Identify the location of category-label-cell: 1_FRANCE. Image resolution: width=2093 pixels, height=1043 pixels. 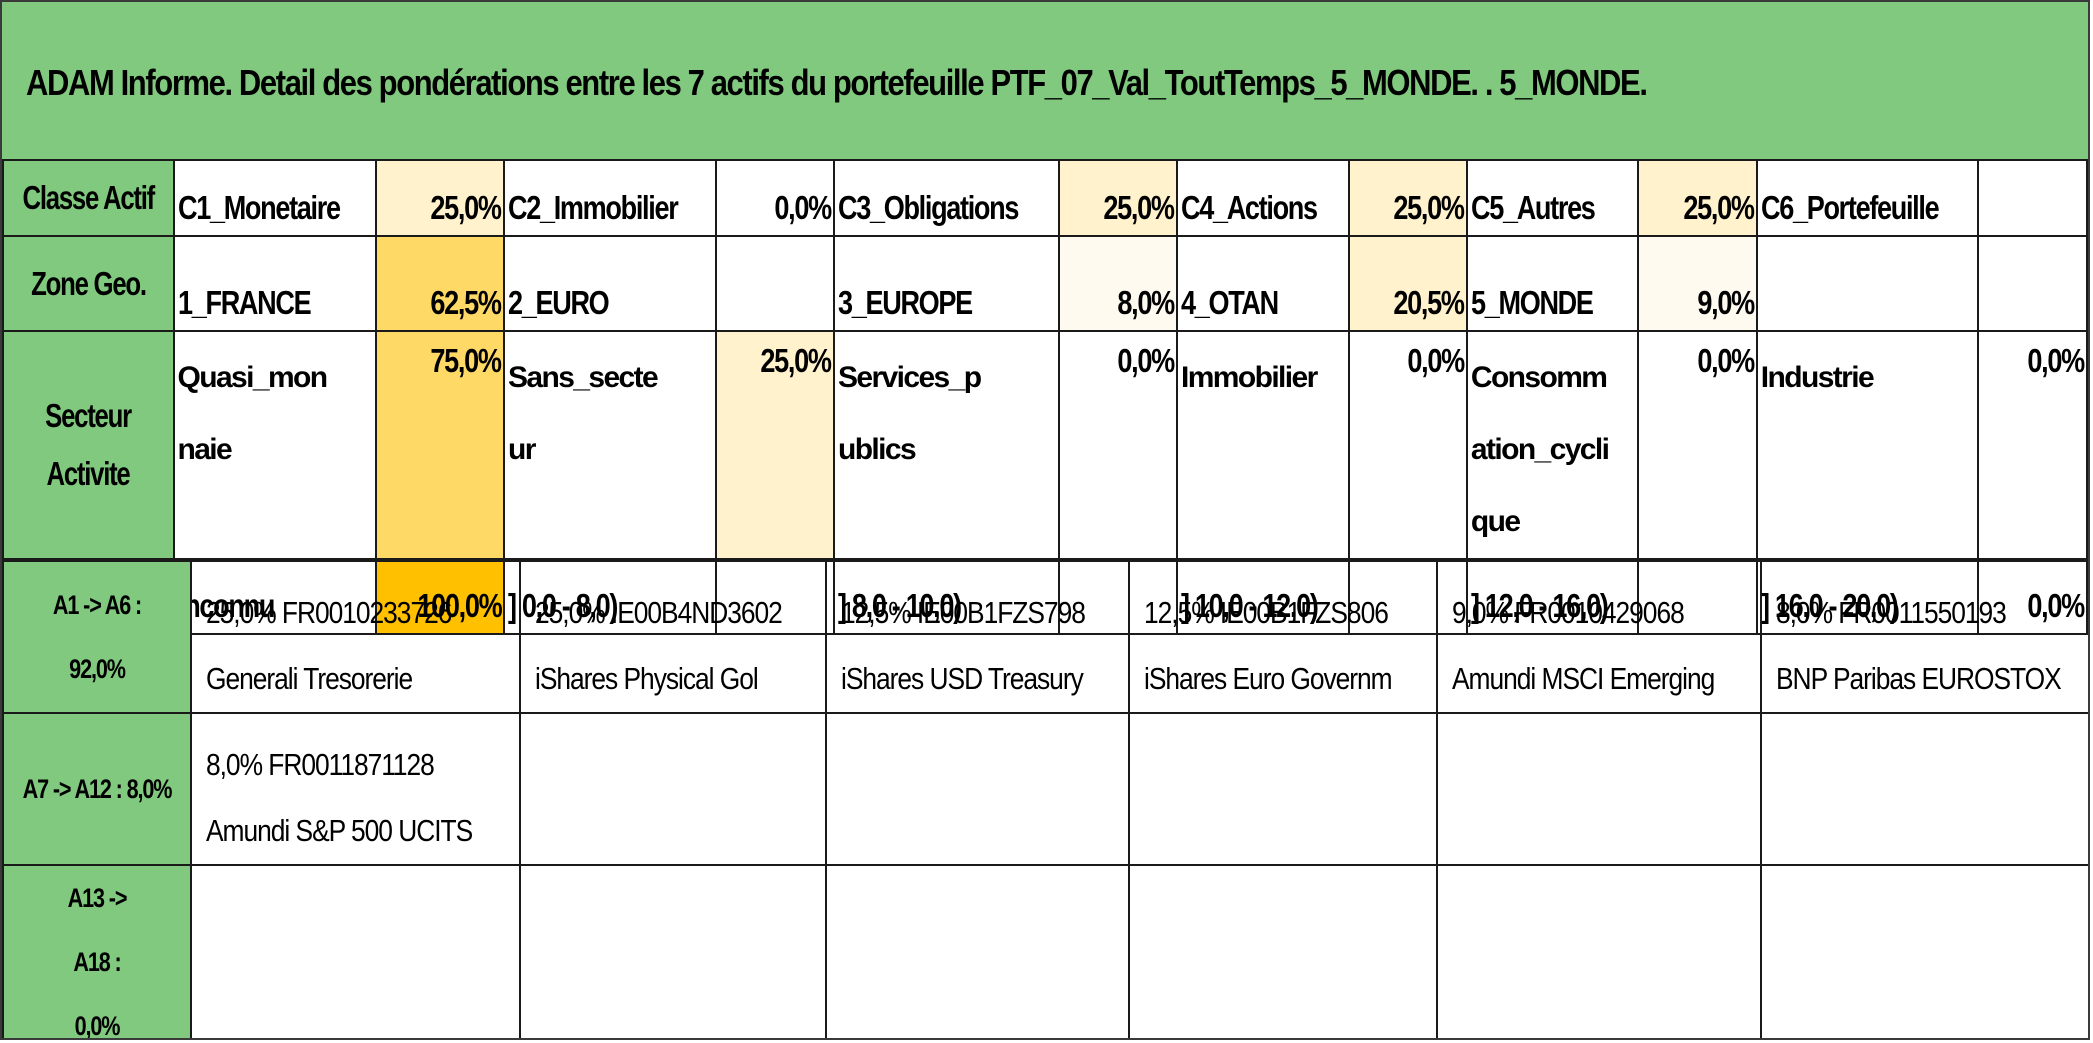
(274, 283).